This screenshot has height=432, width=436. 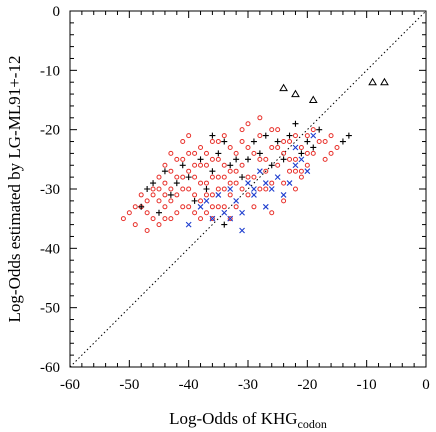 What do you see at coordinates (50, 71) in the screenshot?
I see `y-tick-label: -10` at bounding box center [50, 71].